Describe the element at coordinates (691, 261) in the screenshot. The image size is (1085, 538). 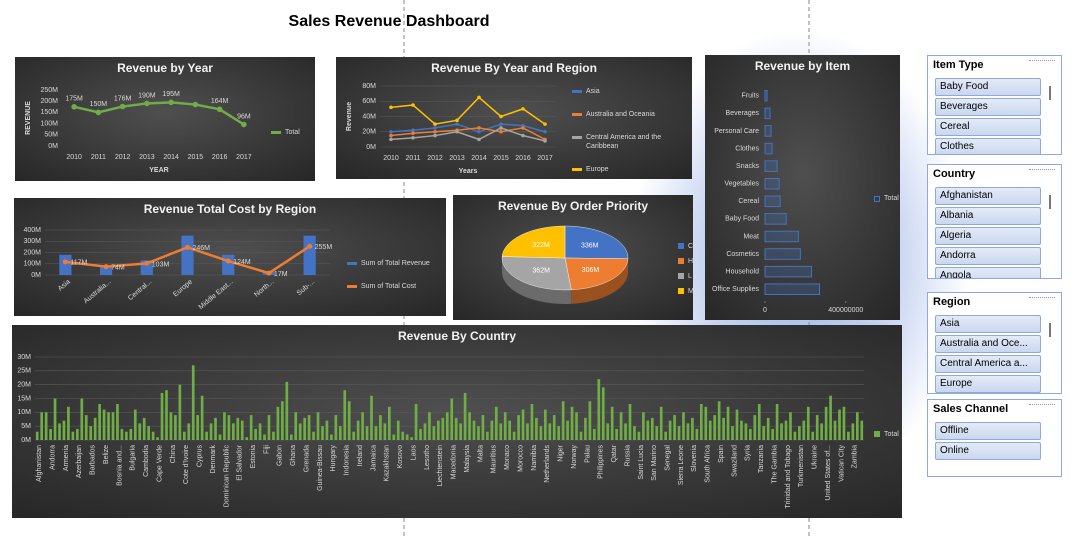
I see `legend-label: H` at that location.